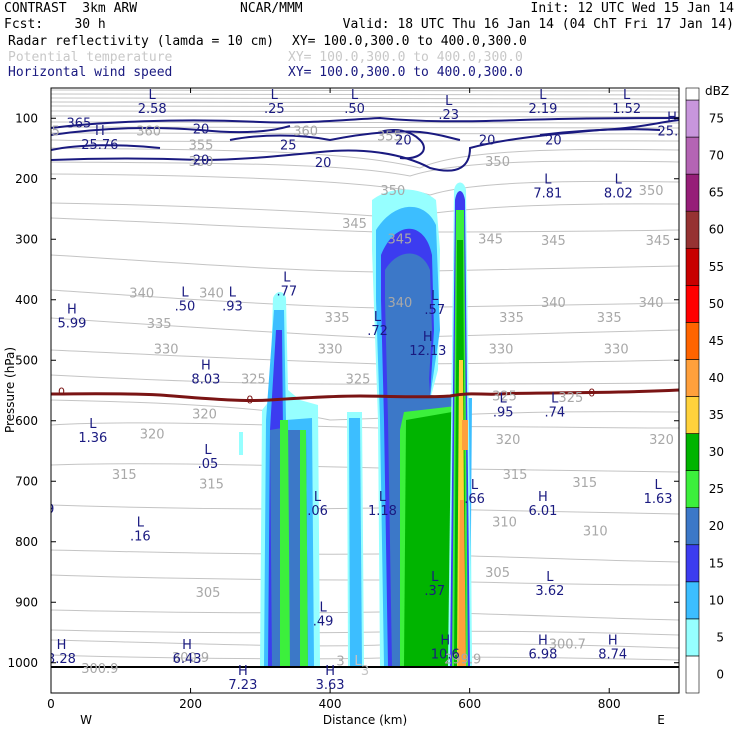 The image size is (740, 740). I want to click on colorbar-label: 0, so click(720, 674).